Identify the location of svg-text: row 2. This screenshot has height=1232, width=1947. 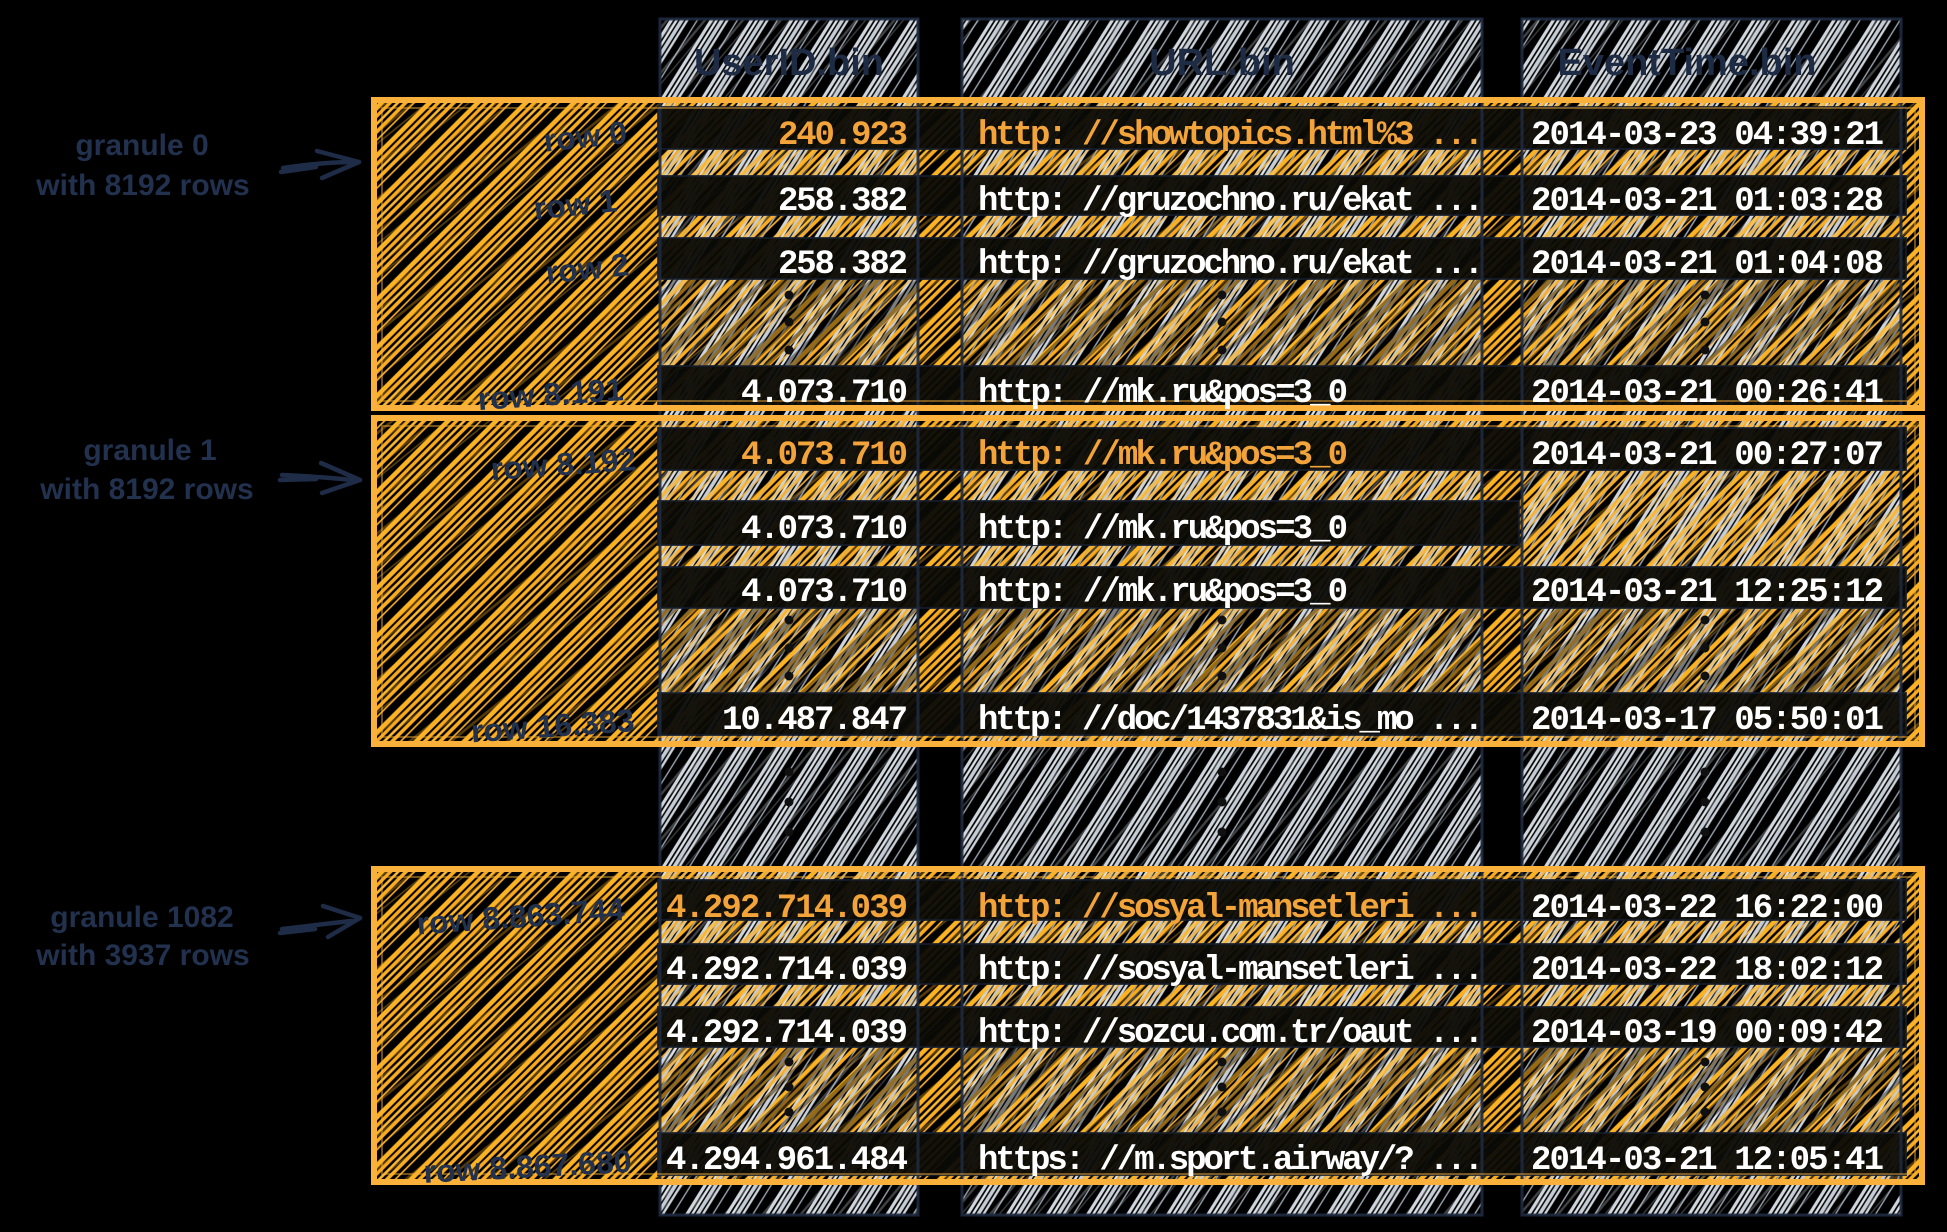
(587, 268).